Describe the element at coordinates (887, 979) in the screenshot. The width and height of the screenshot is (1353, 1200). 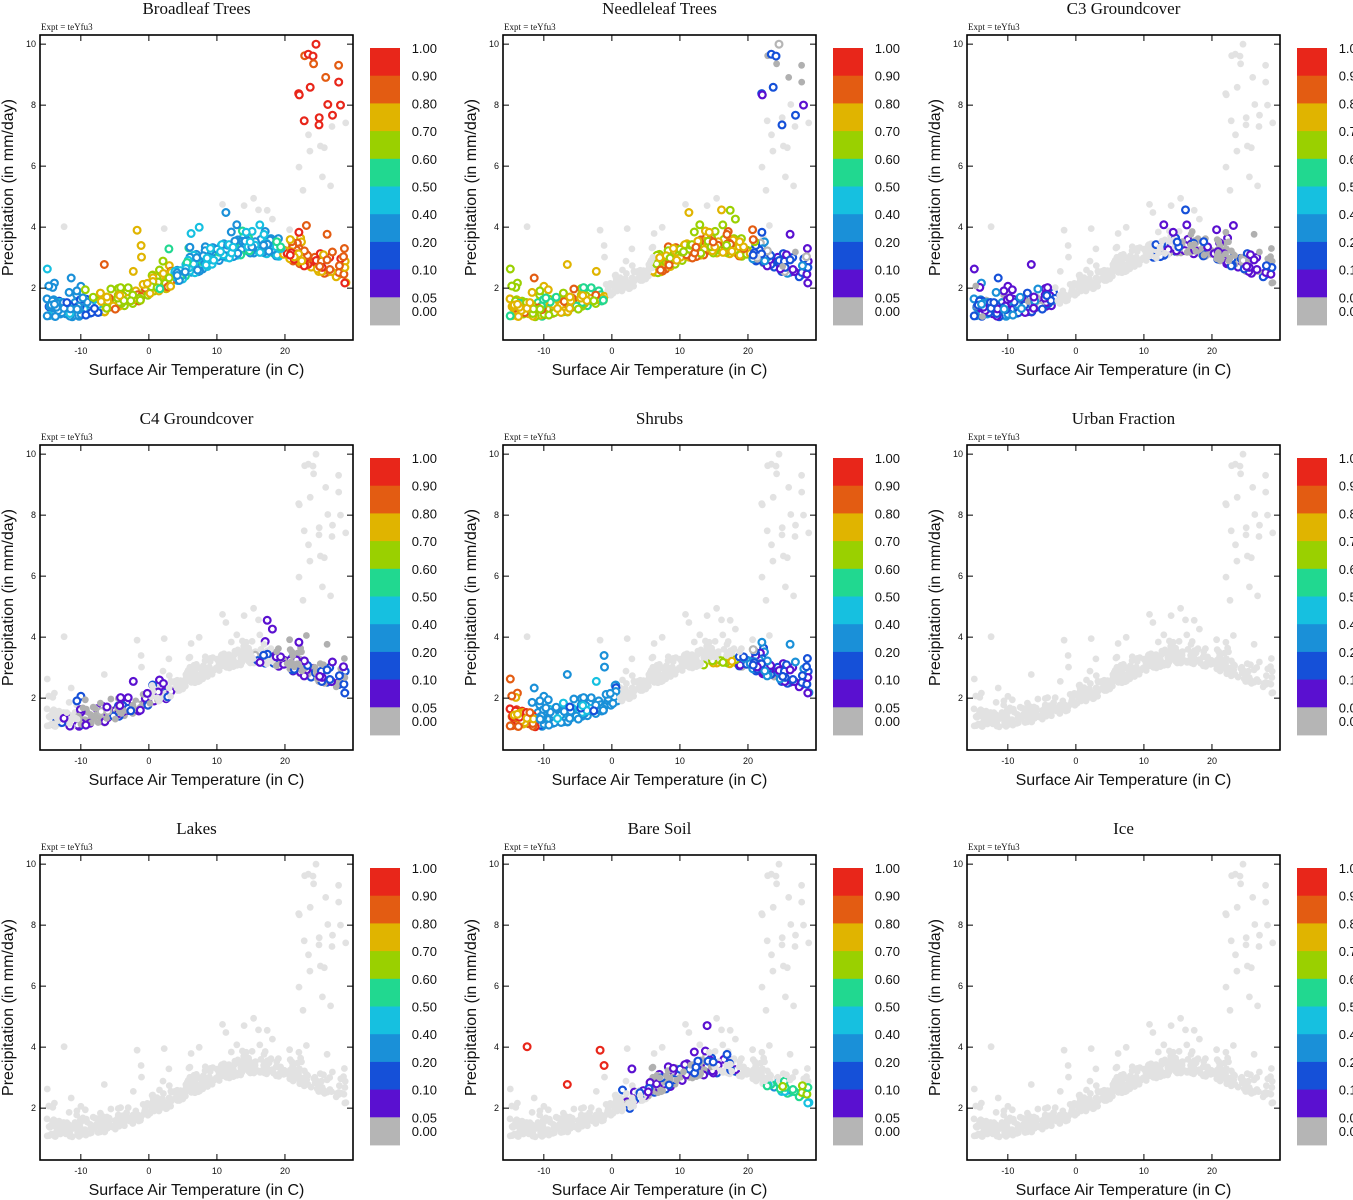
I see `colorbar-label: 0.60` at that location.